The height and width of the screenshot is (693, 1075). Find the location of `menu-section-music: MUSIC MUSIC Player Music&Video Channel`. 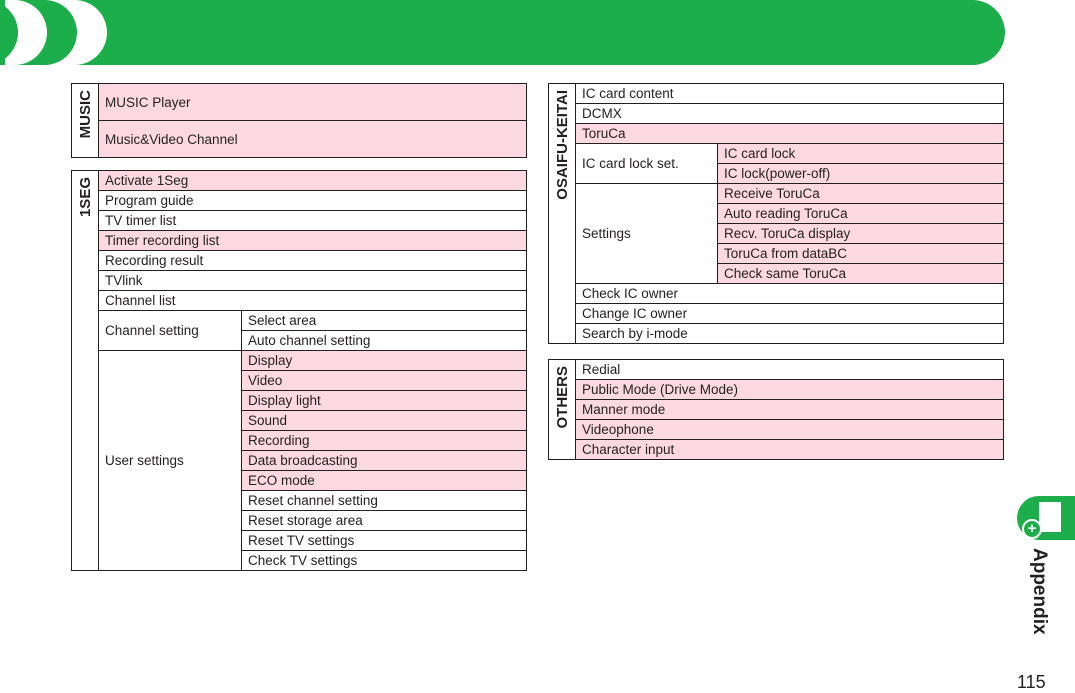

menu-section-music: MUSIC MUSIC Player Music&Video Channel is located at coordinates (299, 120).